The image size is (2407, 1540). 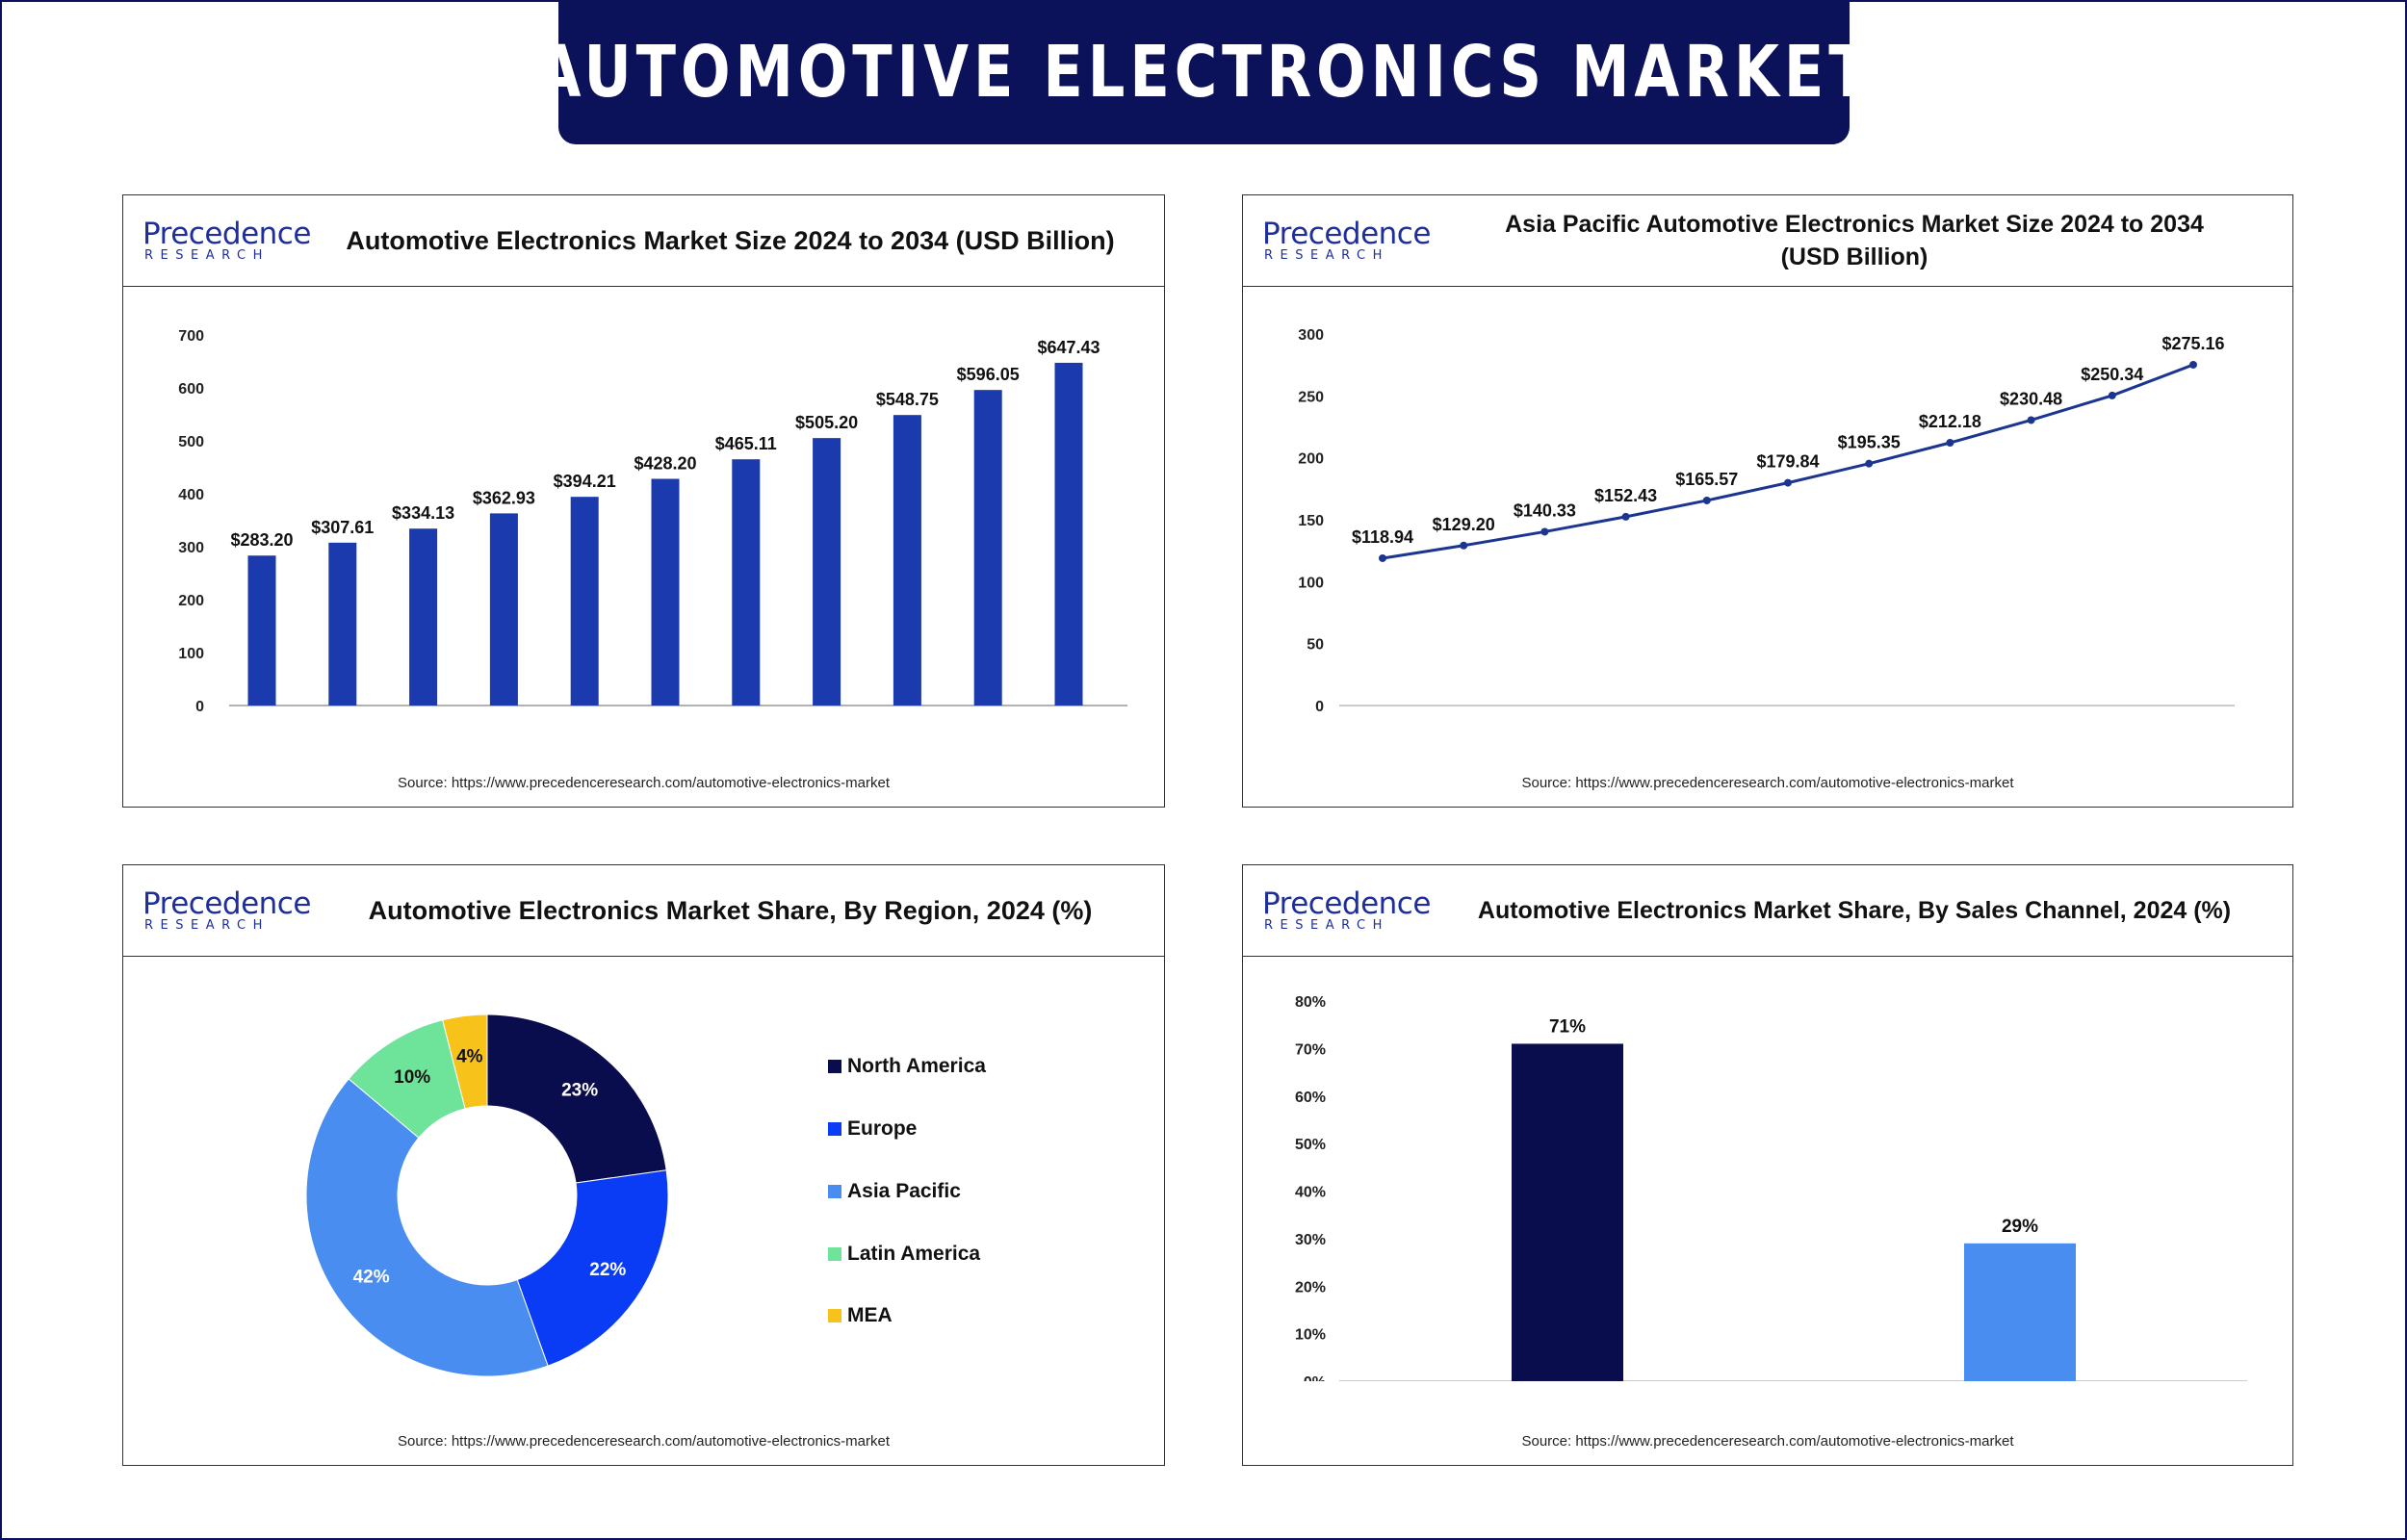 I want to click on data-label: $394.21, so click(x=585, y=481).